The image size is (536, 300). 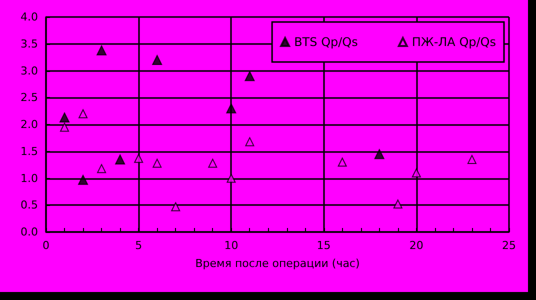 What do you see at coordinates (46, 245) in the screenshot?
I see `x-tick-label: 0` at bounding box center [46, 245].